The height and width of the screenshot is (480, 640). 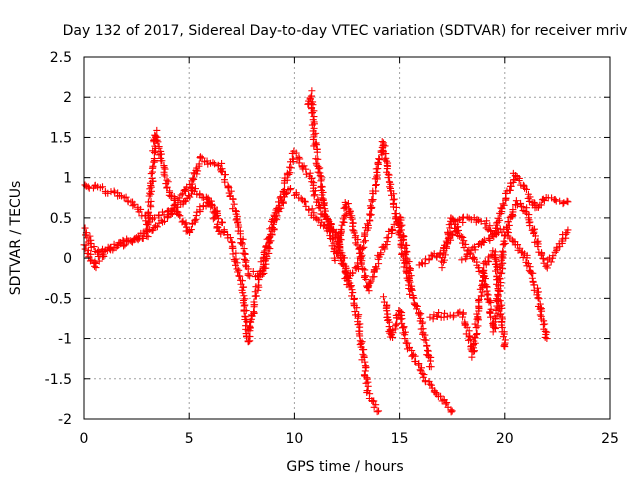 What do you see at coordinates (84, 439) in the screenshot?
I see `x-tick-label: 0` at bounding box center [84, 439].